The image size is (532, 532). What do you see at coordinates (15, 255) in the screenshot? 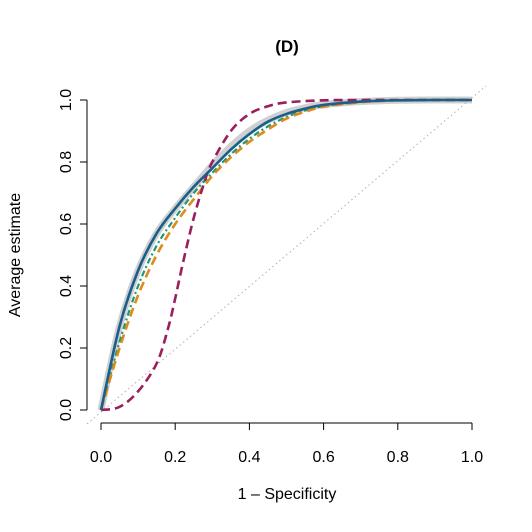
I see `y-axis-label: Average estimate` at bounding box center [15, 255].